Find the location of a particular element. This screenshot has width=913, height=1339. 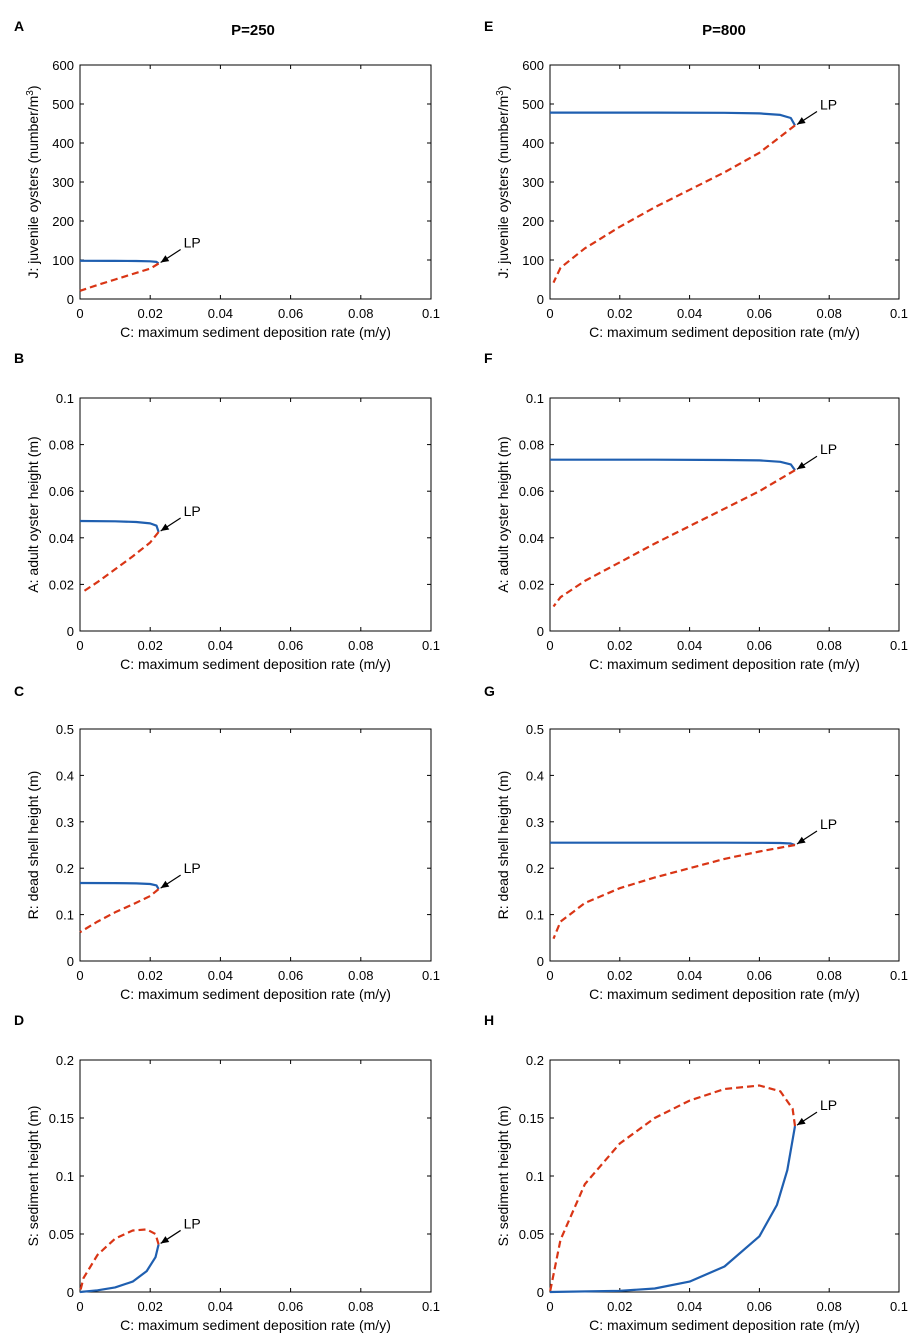

x-tick-label-c: 0 is located at coordinates (79, 975).